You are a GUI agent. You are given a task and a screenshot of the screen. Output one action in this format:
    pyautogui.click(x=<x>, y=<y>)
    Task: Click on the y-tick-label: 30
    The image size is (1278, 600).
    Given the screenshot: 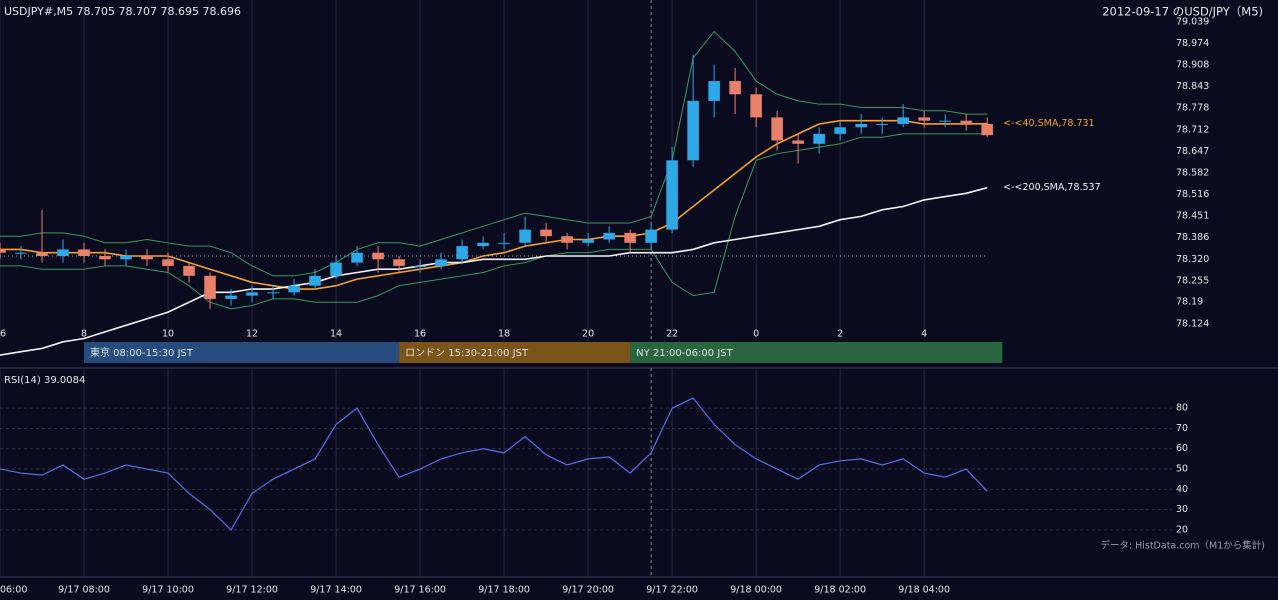 What is the action you would take?
    pyautogui.click(x=1182, y=509)
    